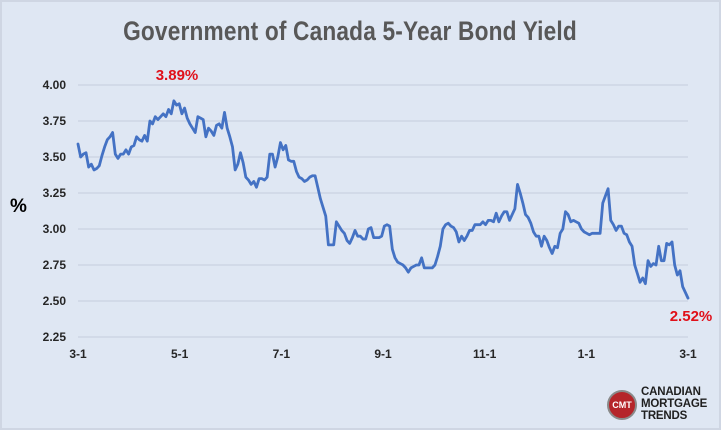  Describe the element at coordinates (180, 354) in the screenshot. I see `x-tick-label: 5-1` at that location.